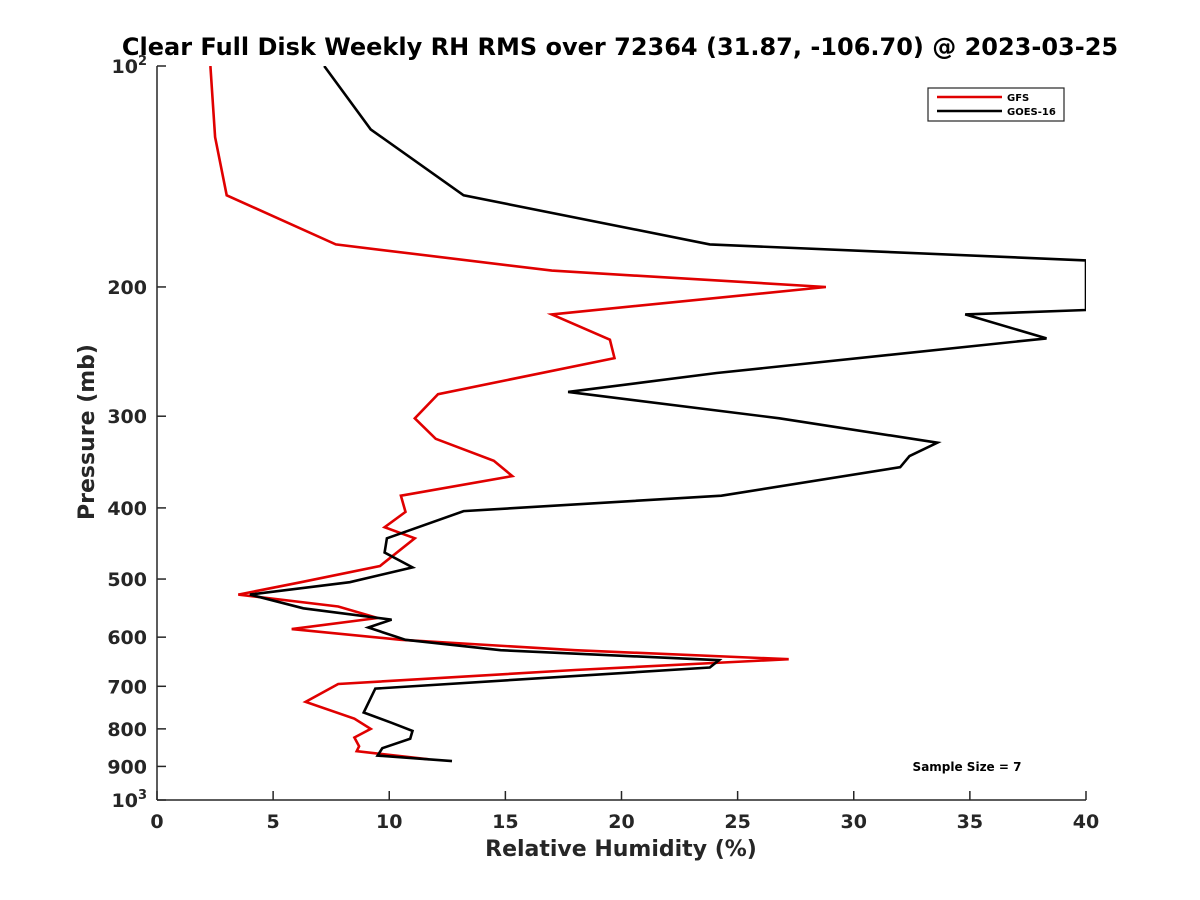 The height and width of the screenshot is (900, 1200). Describe the element at coordinates (127, 730) in the screenshot. I see `y-tick-label: 800` at that location.